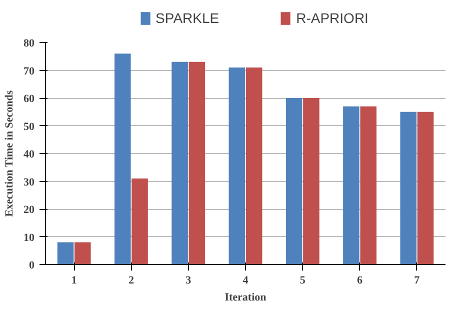 Image resolution: width=474 pixels, height=330 pixels. Describe the element at coordinates (10, 153) in the screenshot. I see `y-axis-title: Execution Time in Seconds` at that location.